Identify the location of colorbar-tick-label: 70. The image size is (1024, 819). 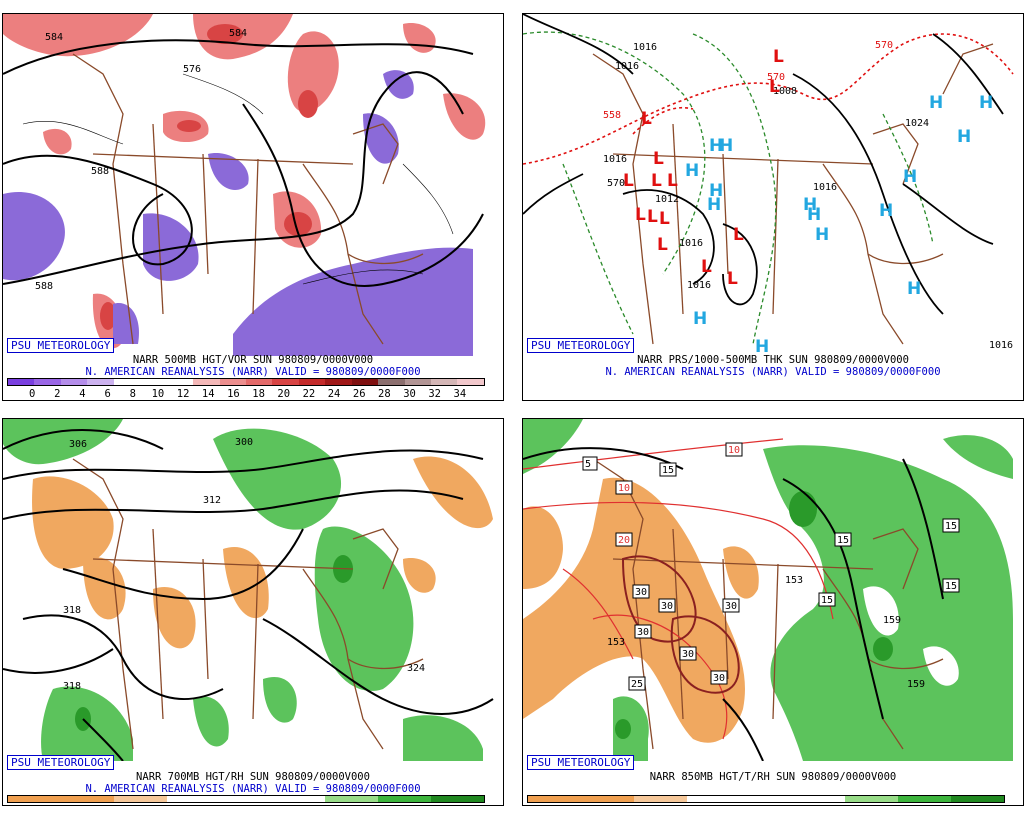
(325, 804).